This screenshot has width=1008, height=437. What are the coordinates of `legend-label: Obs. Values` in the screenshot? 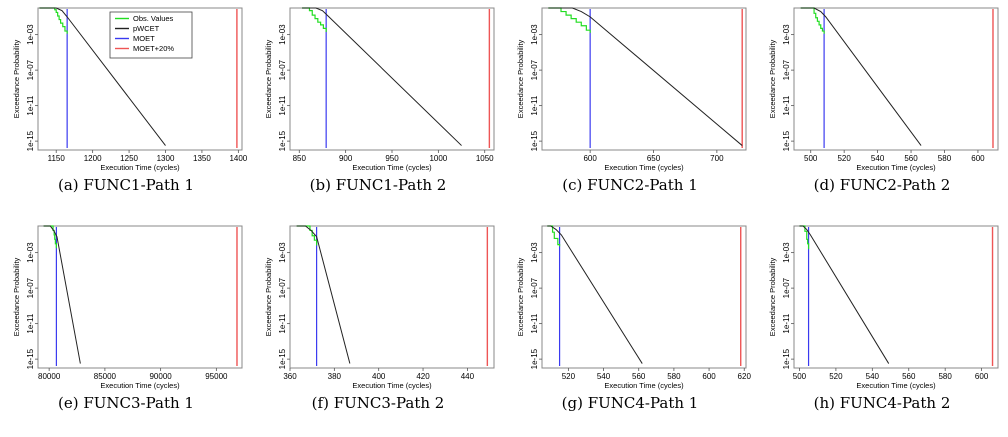 It's located at (153, 18).